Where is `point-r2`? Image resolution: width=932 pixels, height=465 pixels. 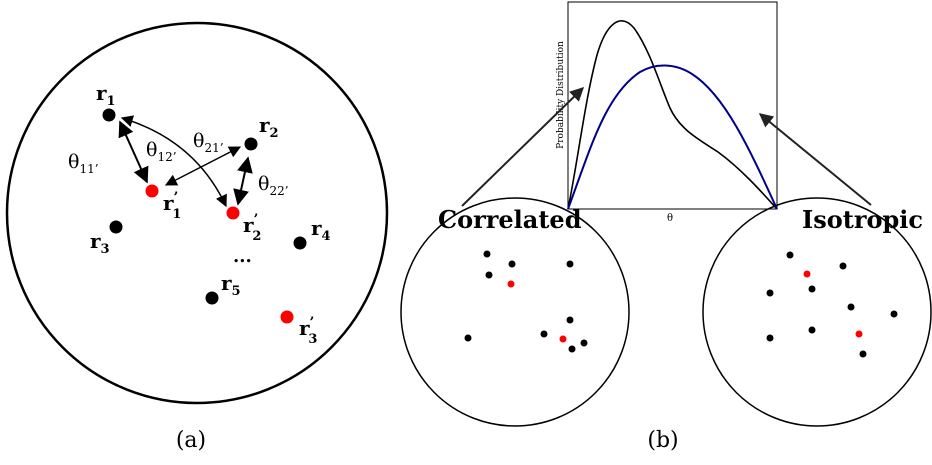
point-r2 is located at coordinates (251, 144).